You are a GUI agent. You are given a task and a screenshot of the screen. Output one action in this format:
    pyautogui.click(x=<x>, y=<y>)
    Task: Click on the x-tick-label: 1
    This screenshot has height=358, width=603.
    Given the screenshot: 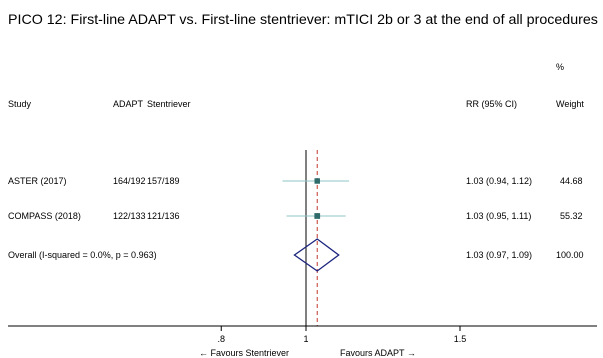 What is the action you would take?
    pyautogui.click(x=305, y=339)
    